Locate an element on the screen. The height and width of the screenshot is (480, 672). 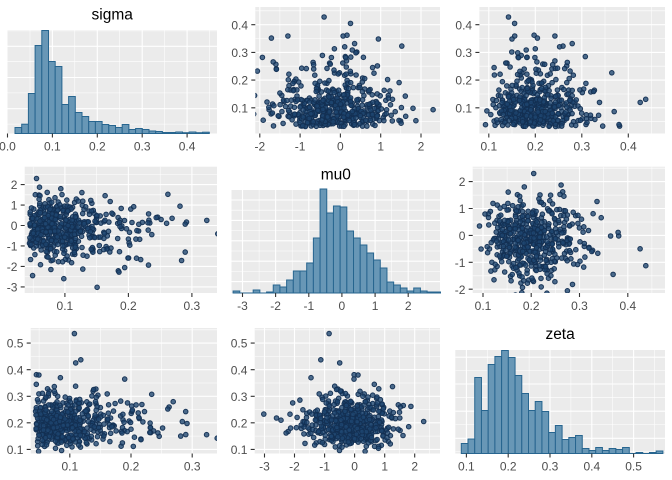
svg-text: 0.0 is located at coordinates (8, 146).